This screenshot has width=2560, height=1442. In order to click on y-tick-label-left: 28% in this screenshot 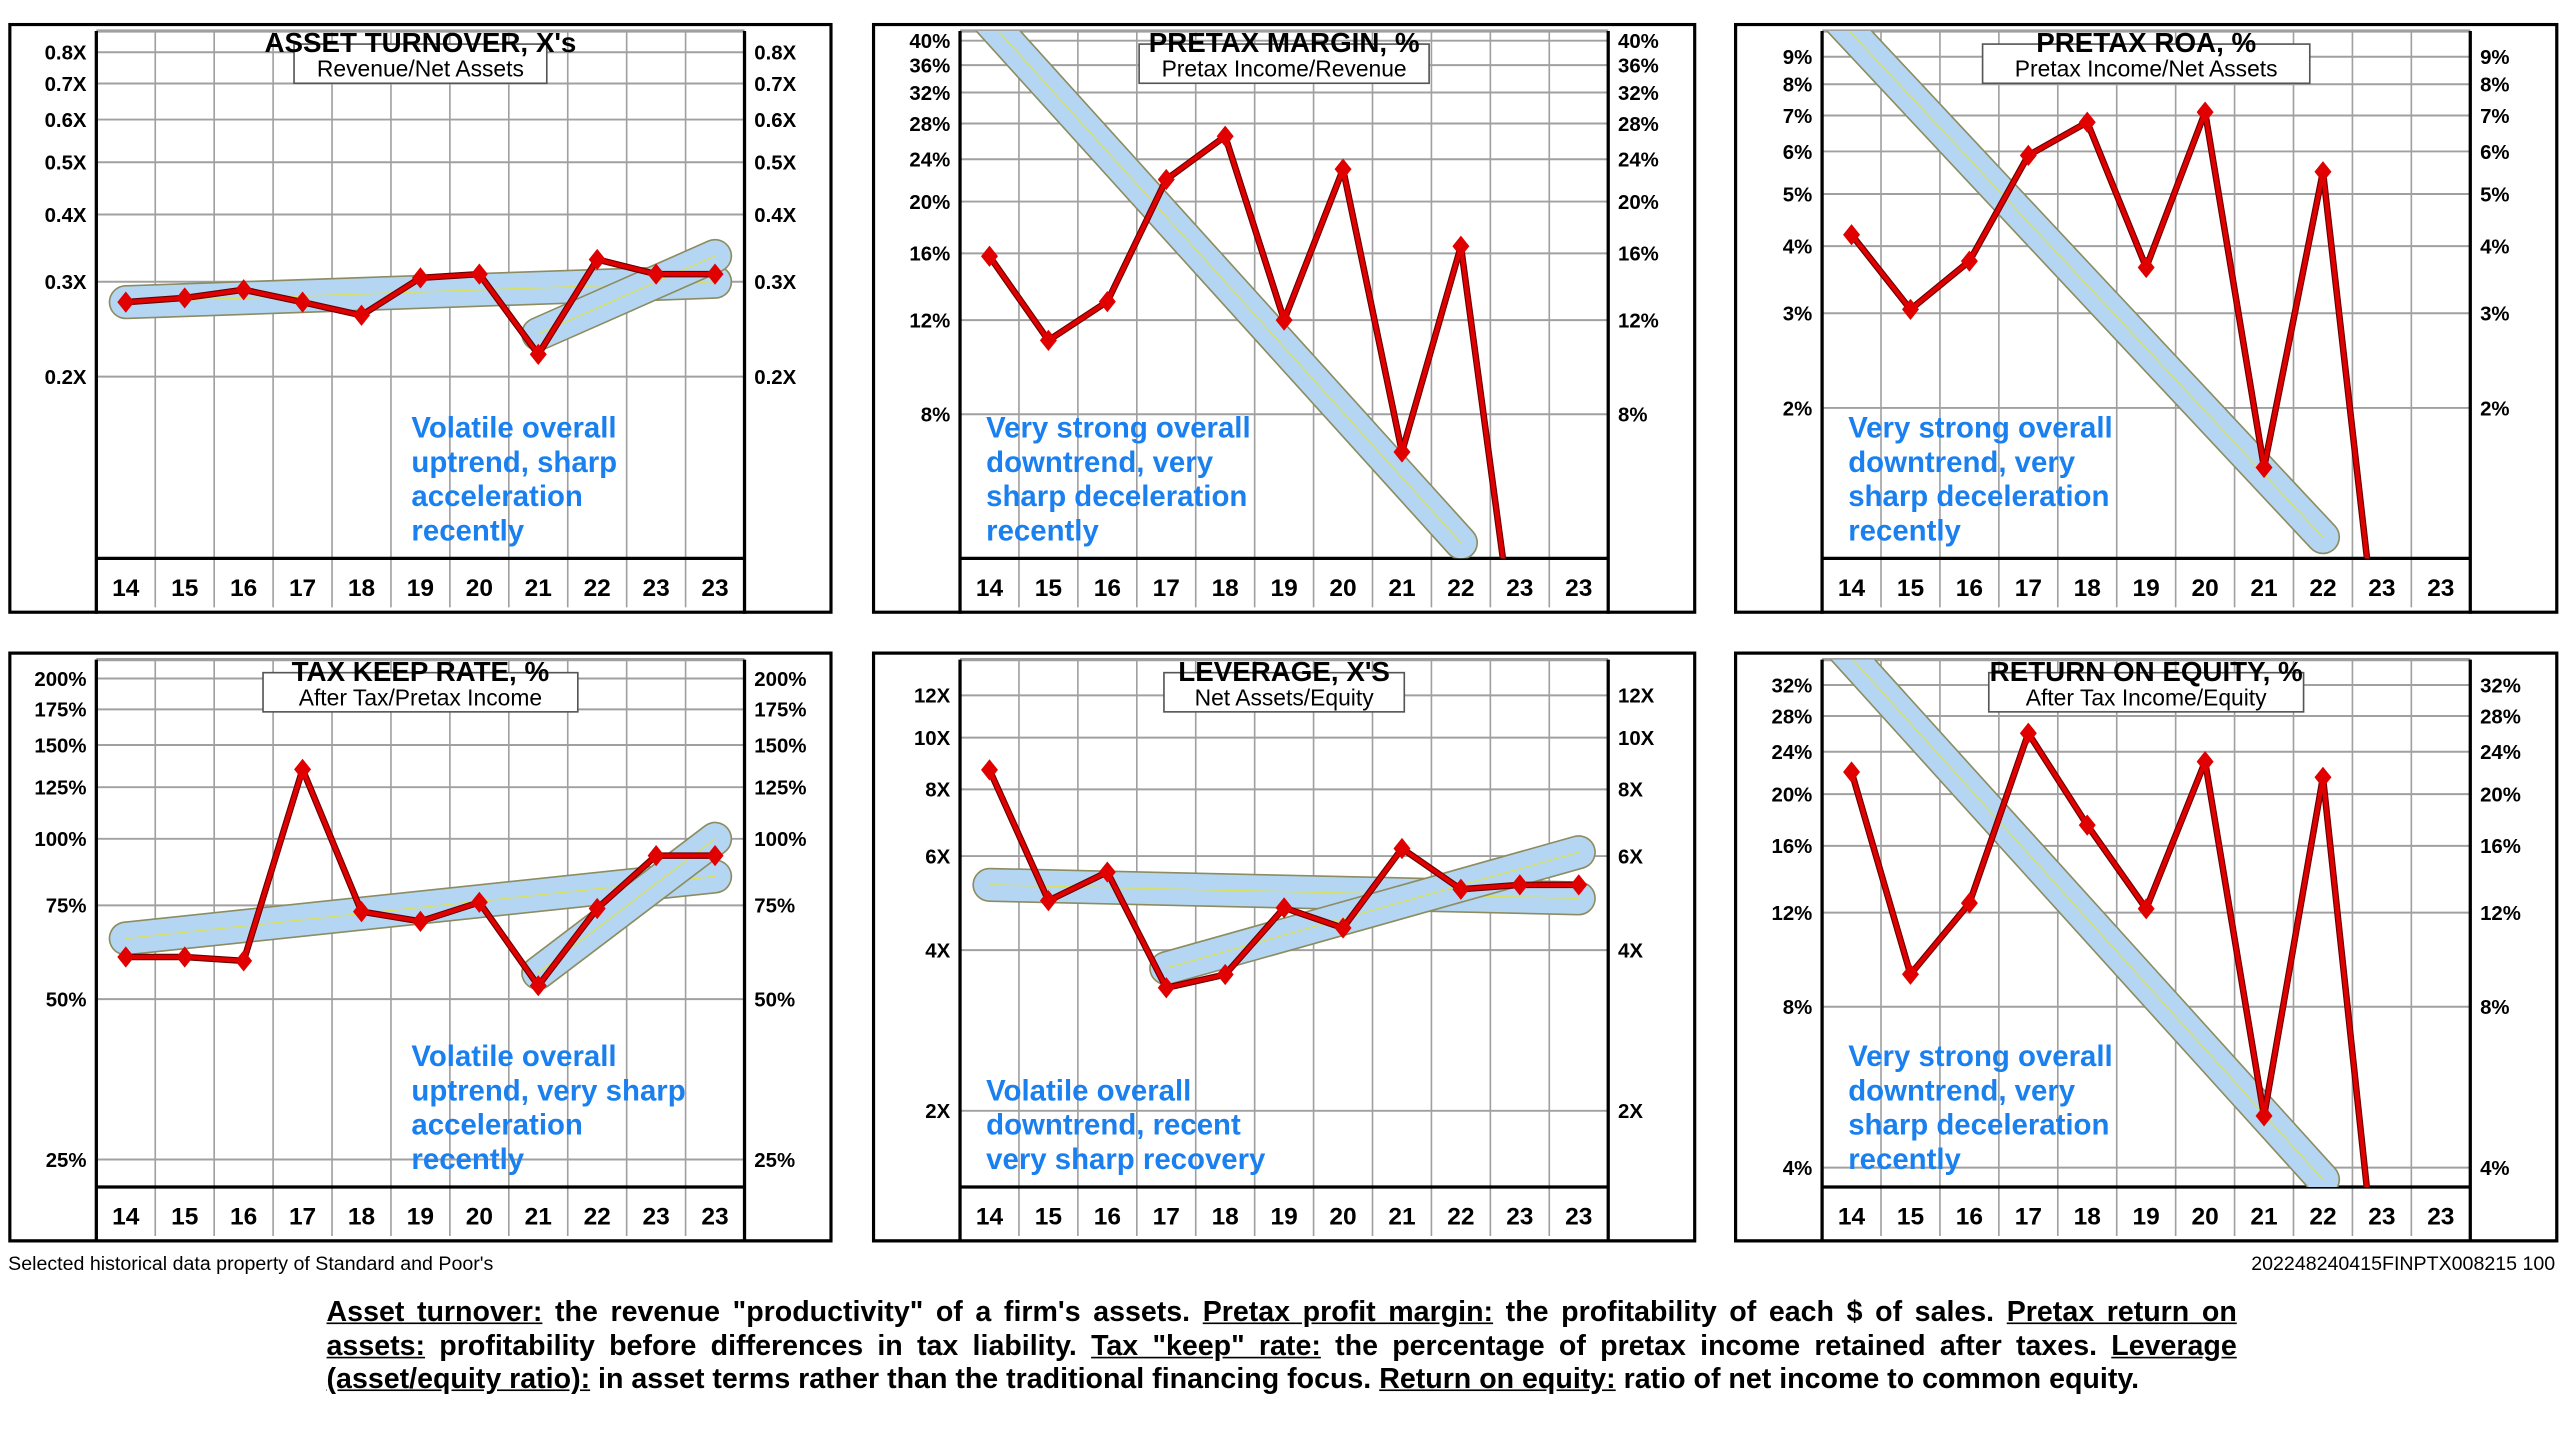, I will do `click(1791, 717)`.